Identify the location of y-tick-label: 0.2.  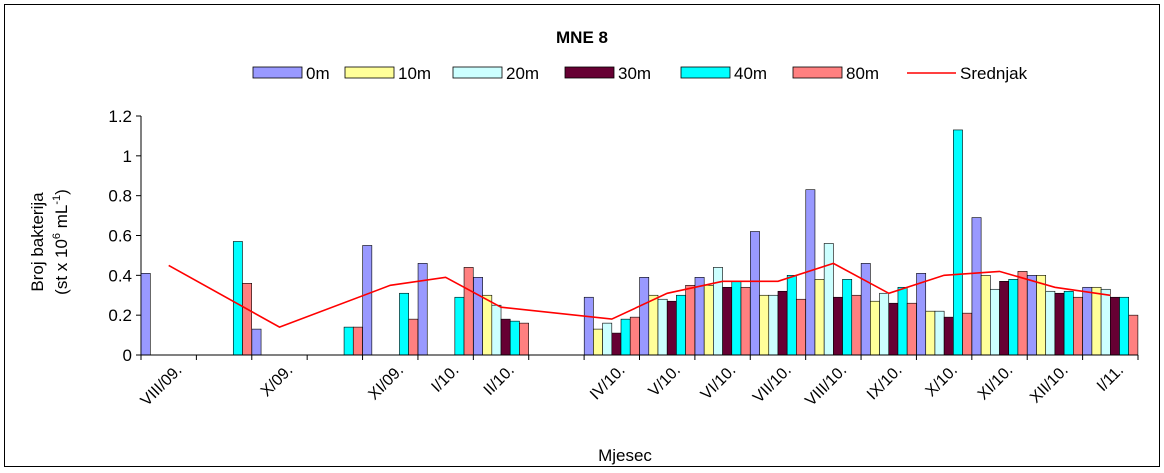
(120, 315).